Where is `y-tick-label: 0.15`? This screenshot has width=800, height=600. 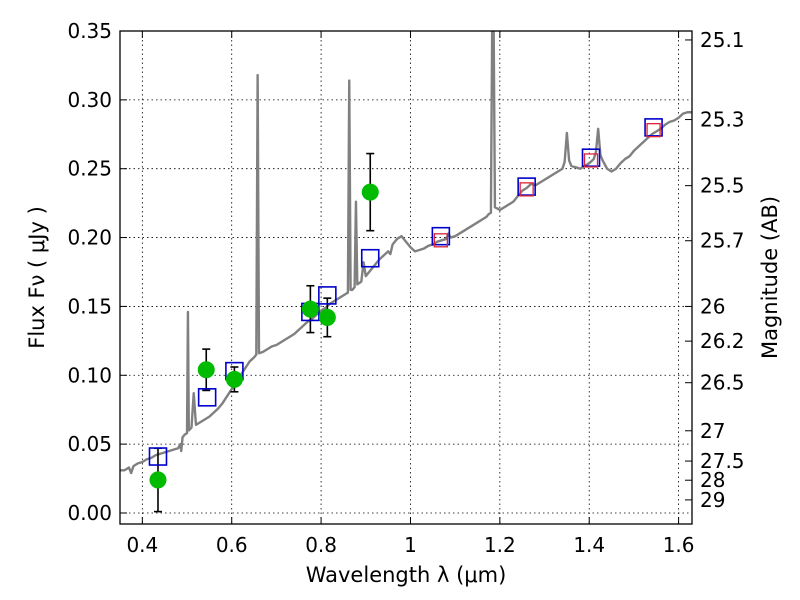
y-tick-label: 0.15 is located at coordinates (89, 306).